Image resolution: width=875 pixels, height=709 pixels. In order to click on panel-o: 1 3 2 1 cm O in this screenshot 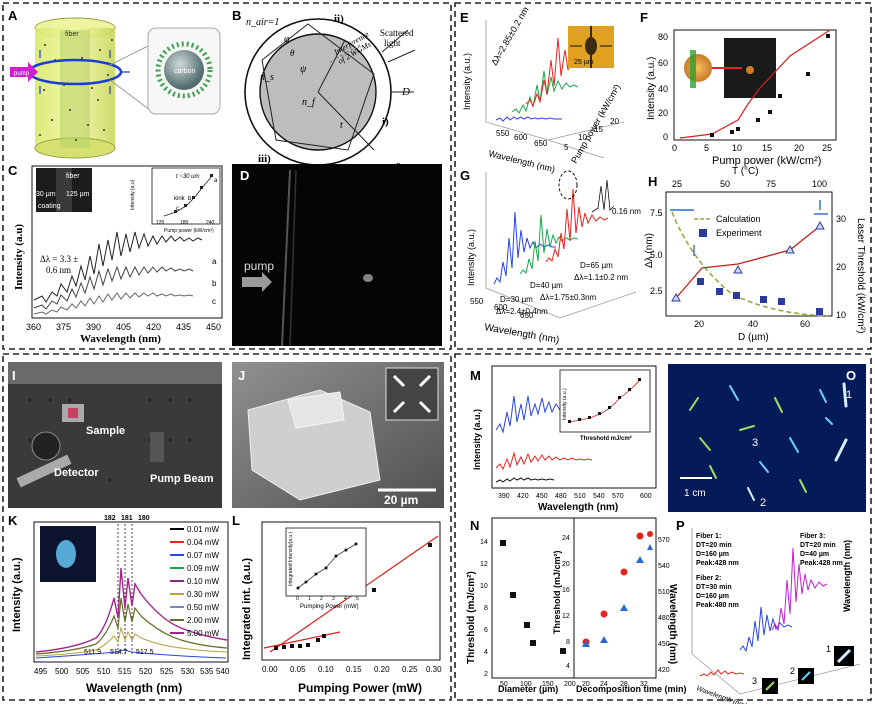, I will do `click(767, 438)`.